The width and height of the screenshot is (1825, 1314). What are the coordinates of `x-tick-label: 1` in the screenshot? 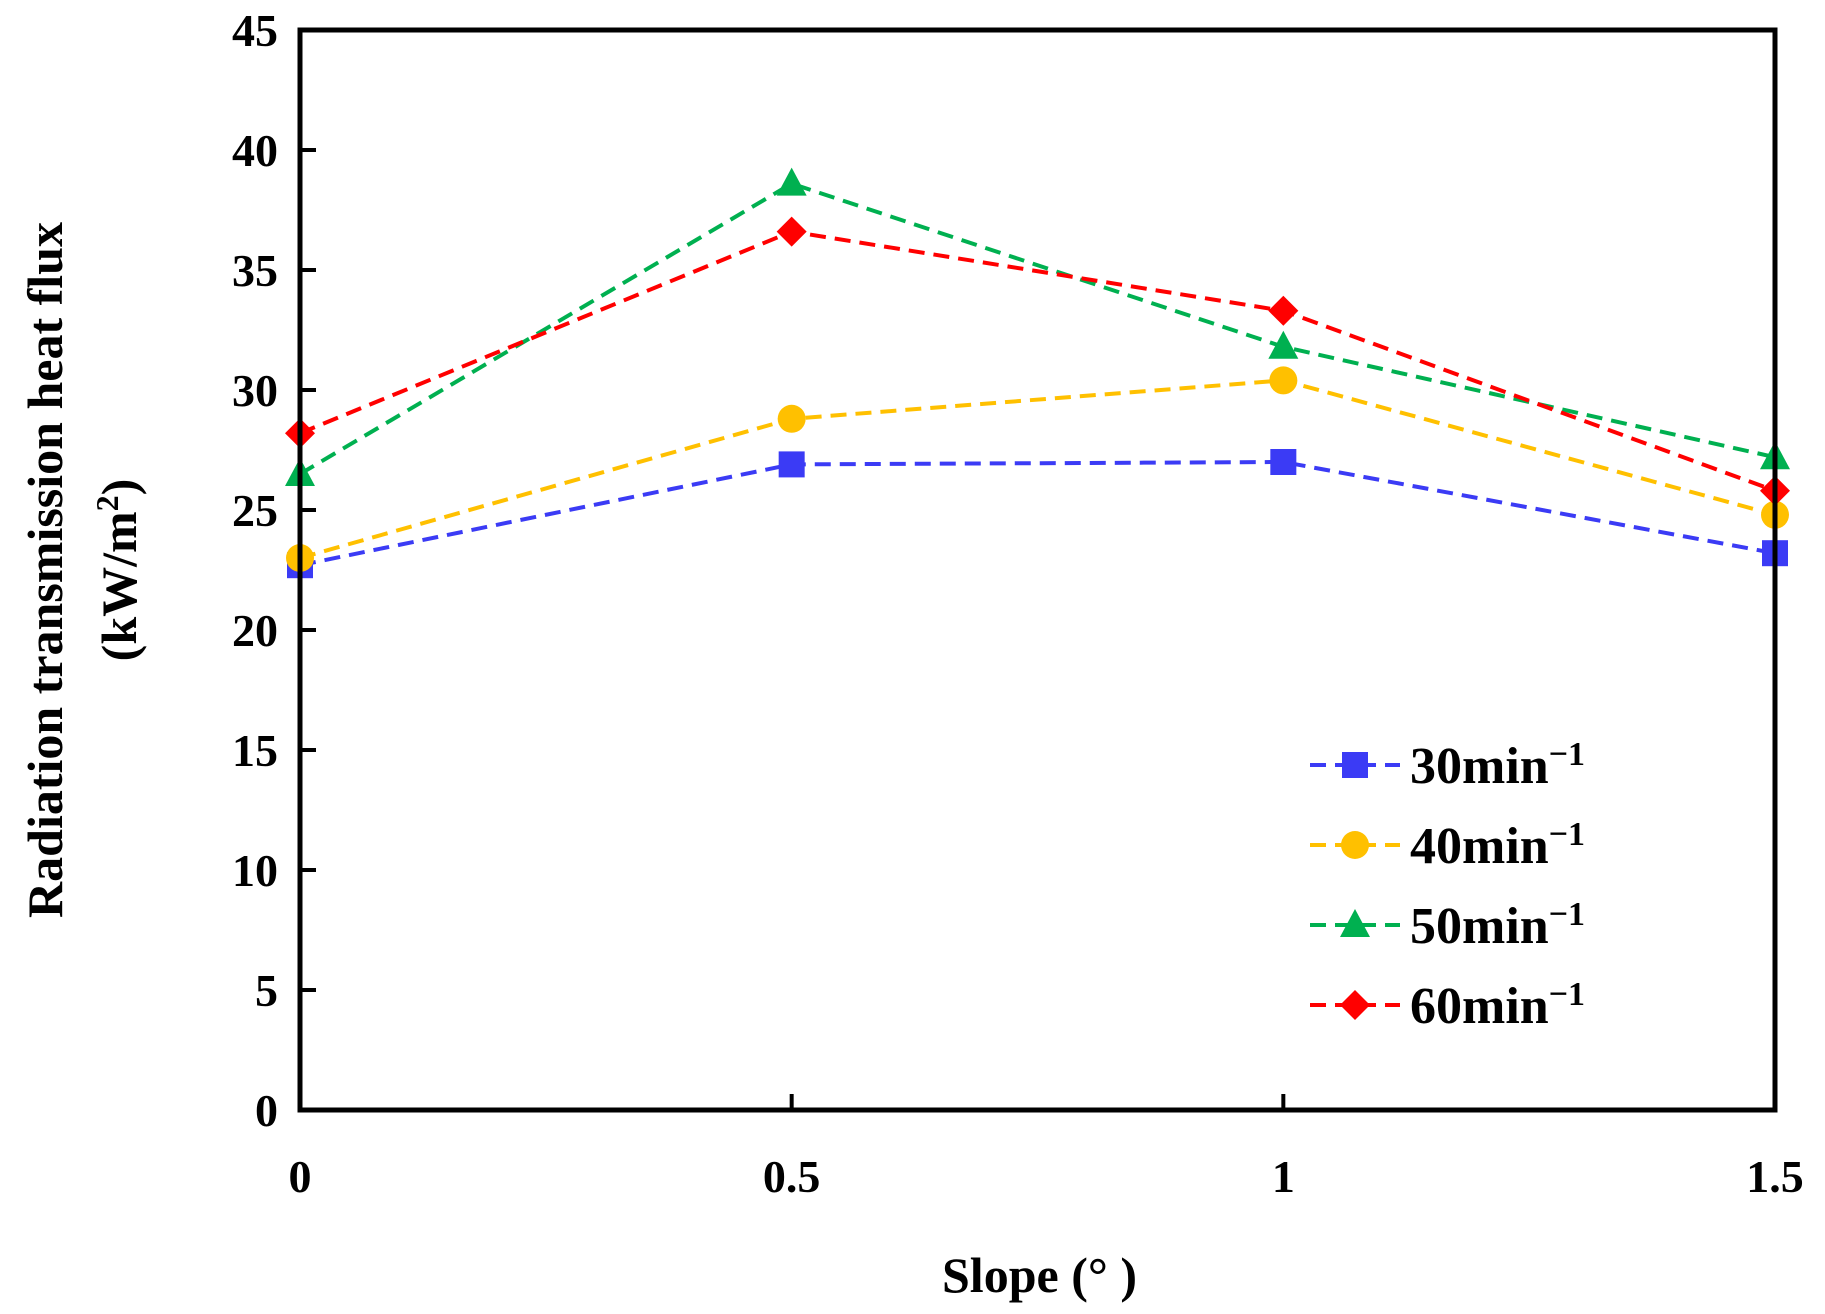 It's located at (1283, 1176).